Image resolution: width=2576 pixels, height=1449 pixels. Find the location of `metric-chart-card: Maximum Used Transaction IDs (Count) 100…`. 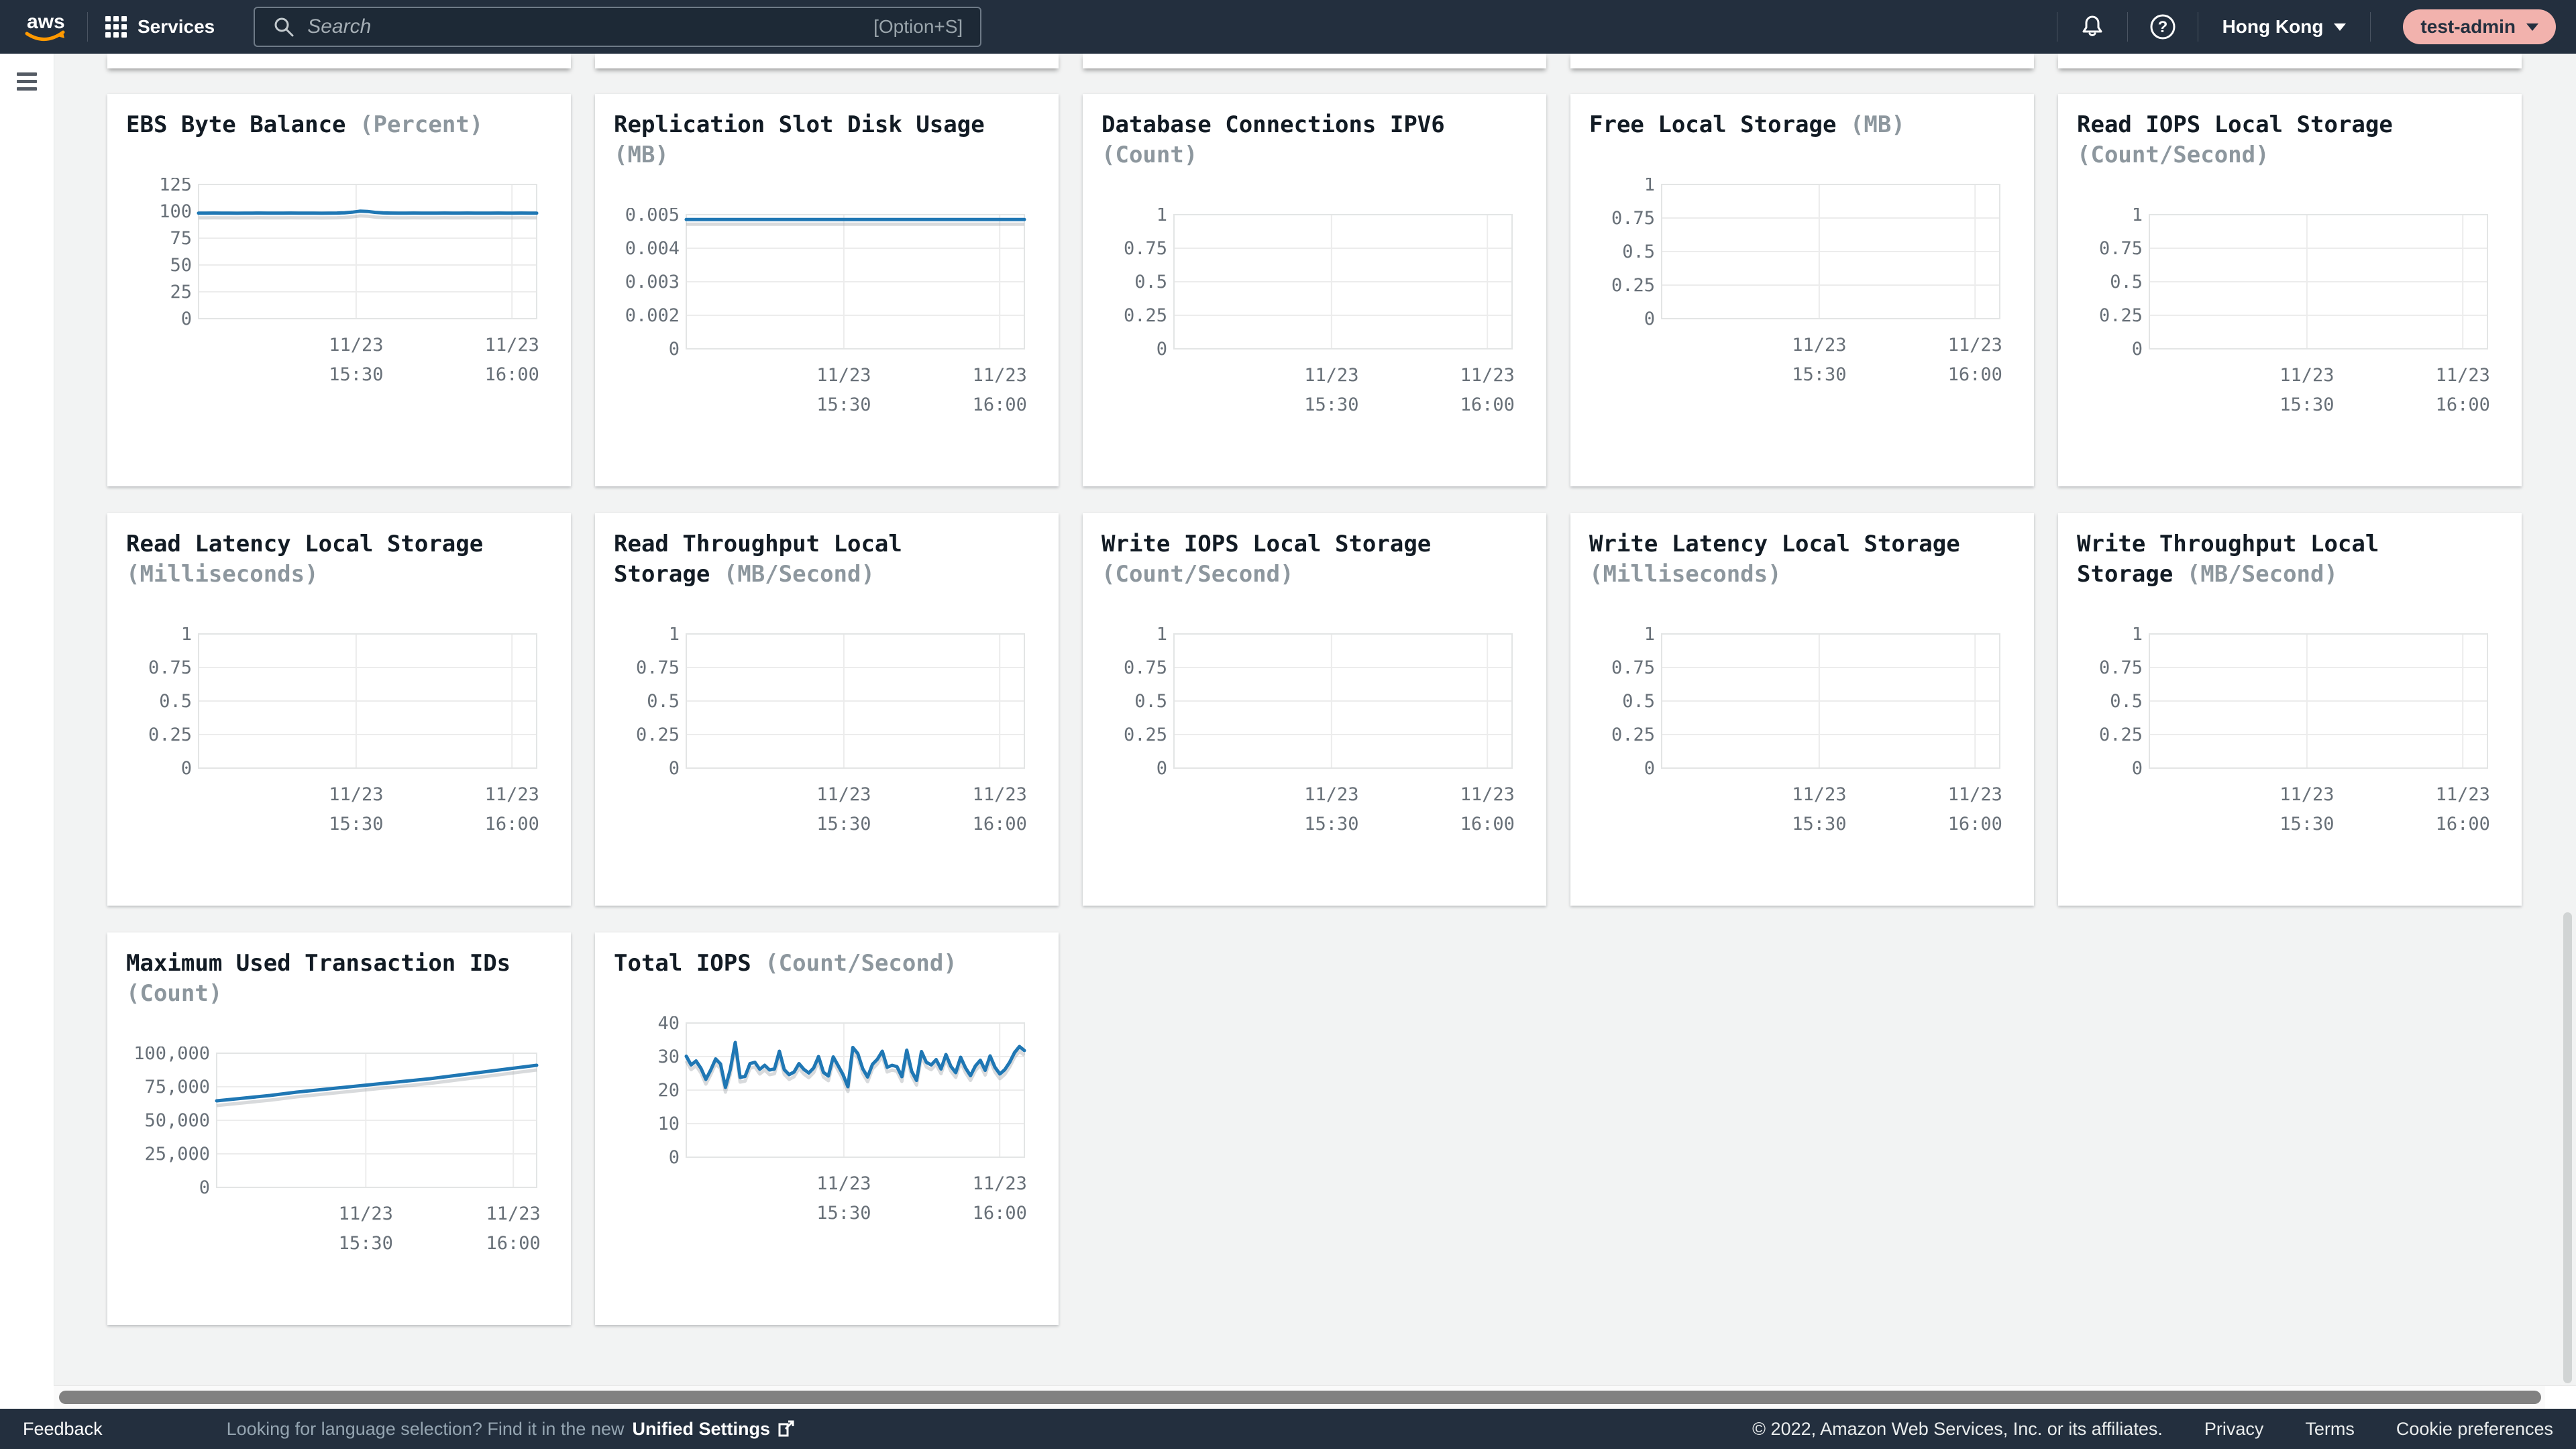

metric-chart-card: Maximum Used Transaction IDs (Count) 100… is located at coordinates (339, 1128).